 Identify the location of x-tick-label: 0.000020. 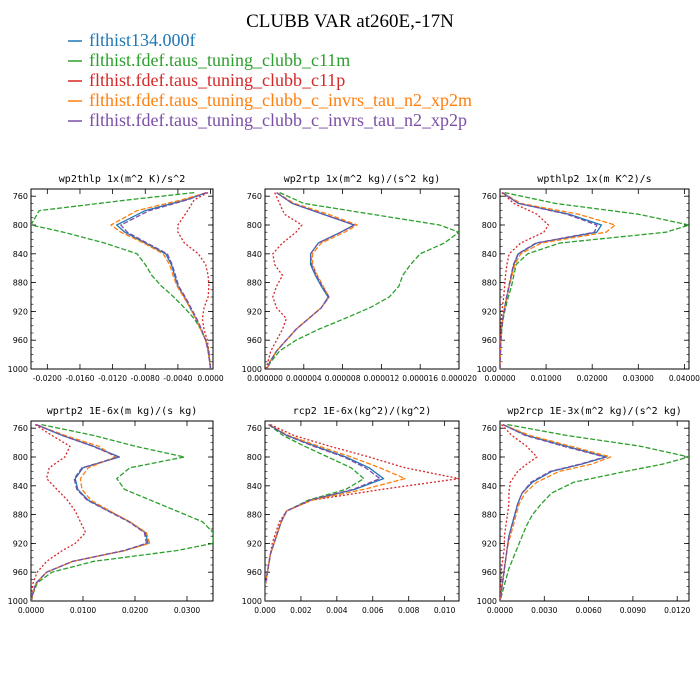
(459, 378).